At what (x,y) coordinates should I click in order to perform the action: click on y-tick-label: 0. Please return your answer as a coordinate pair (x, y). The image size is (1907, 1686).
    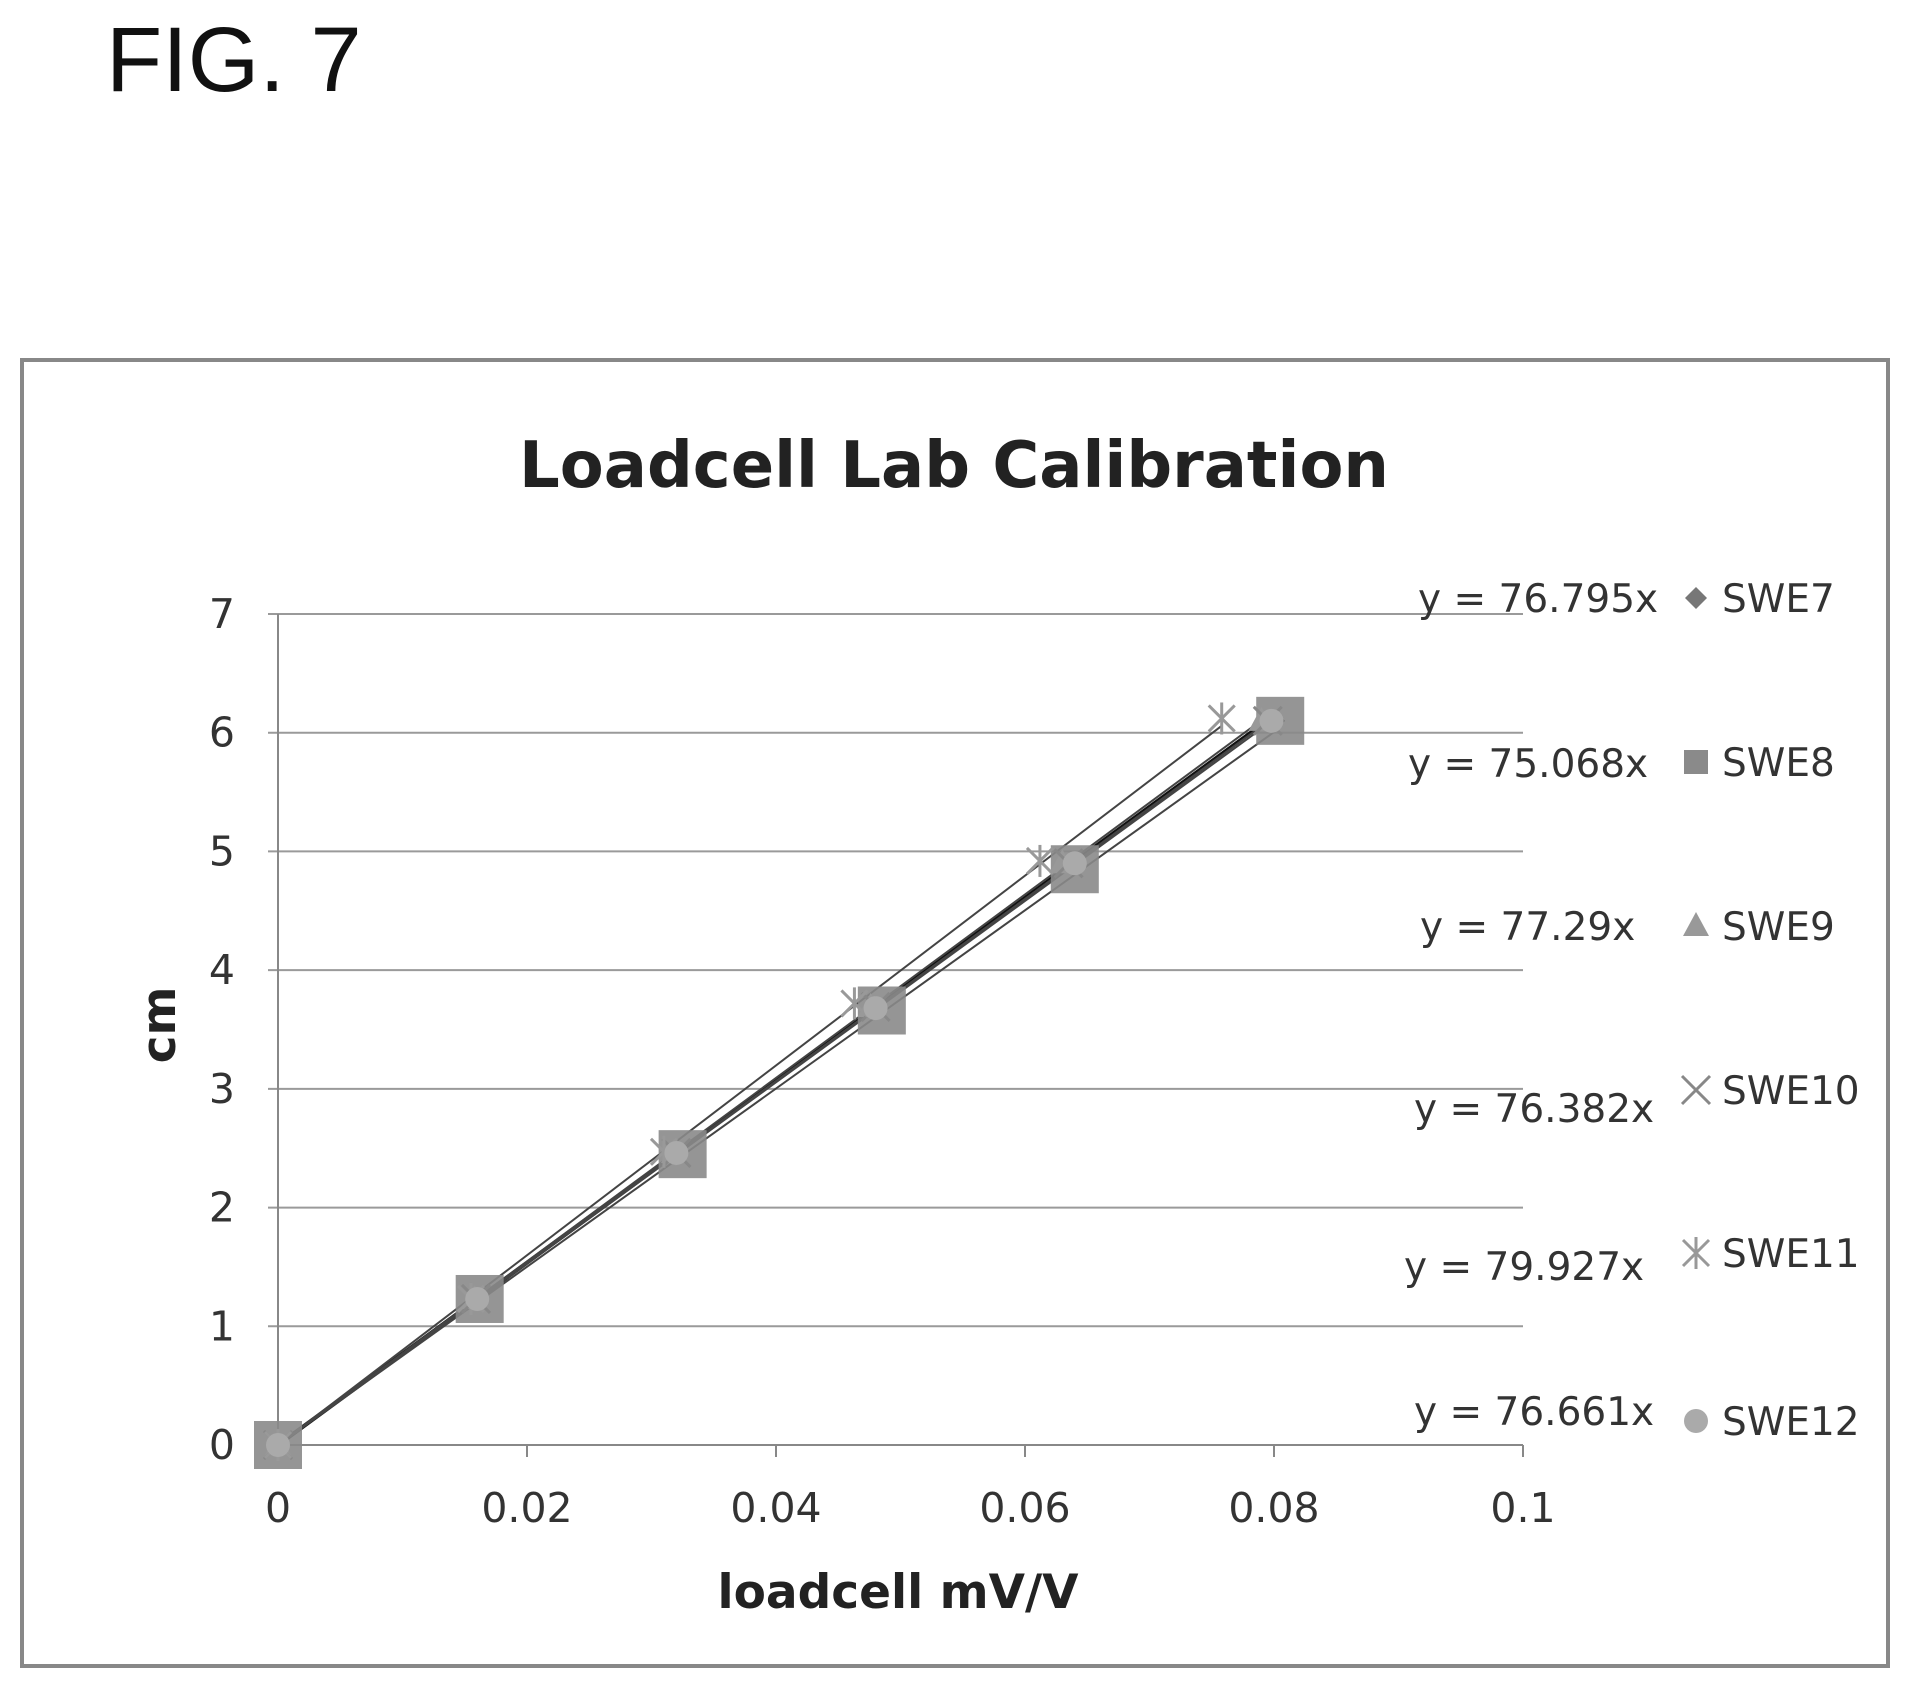
    Looking at the image, I should click on (222, 1445).